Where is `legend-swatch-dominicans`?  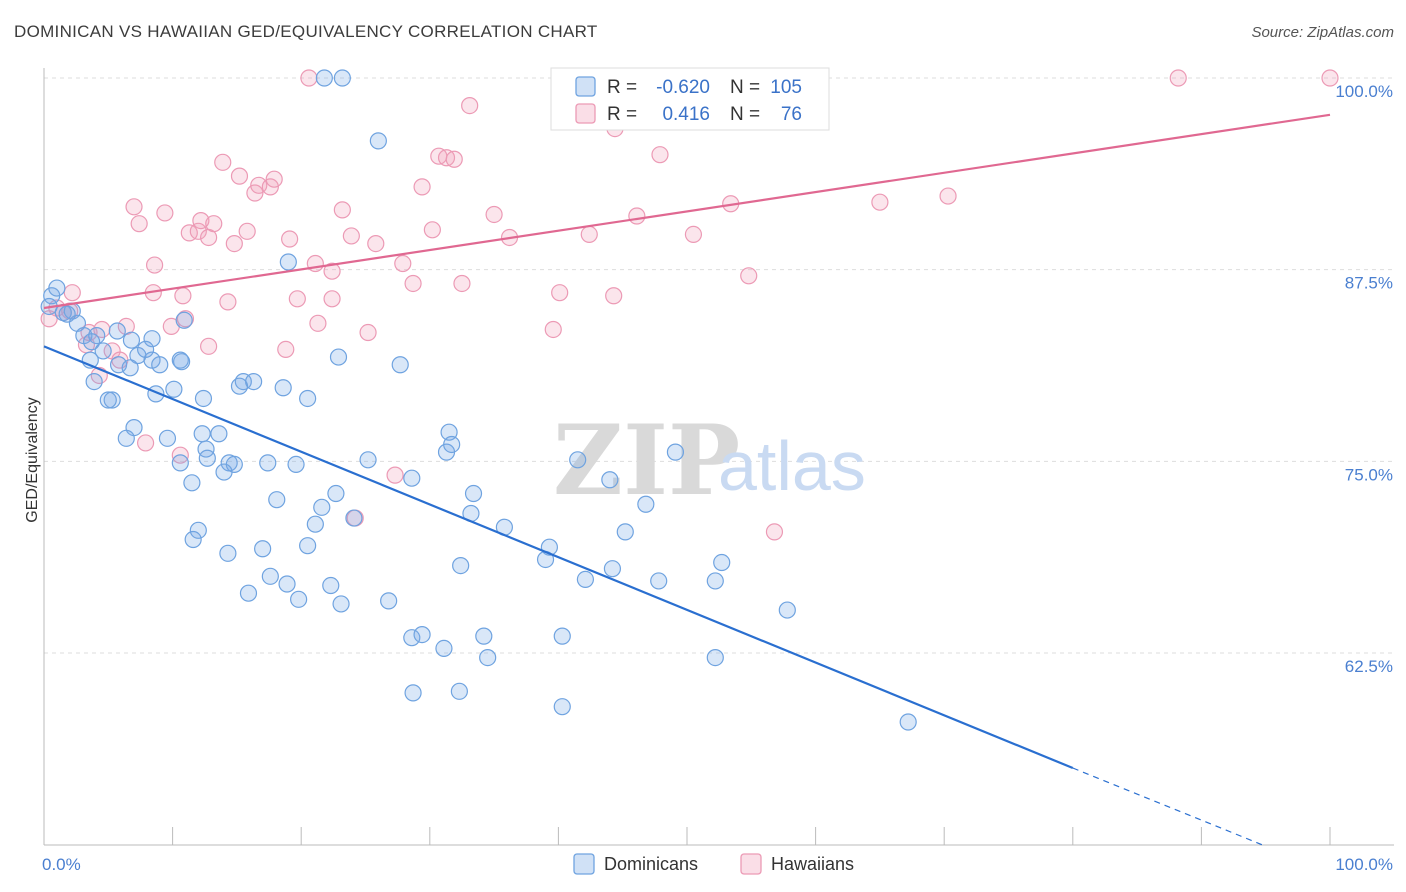
legend-swatch-dominicans is located at coordinates (585, 86).